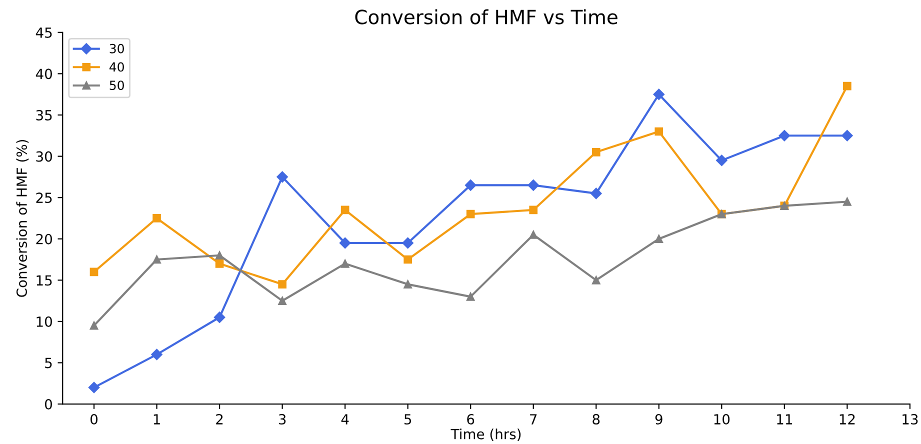 The width and height of the screenshot is (921, 444). What do you see at coordinates (44, 33) in the screenshot?
I see `y-tick-label: 45` at bounding box center [44, 33].